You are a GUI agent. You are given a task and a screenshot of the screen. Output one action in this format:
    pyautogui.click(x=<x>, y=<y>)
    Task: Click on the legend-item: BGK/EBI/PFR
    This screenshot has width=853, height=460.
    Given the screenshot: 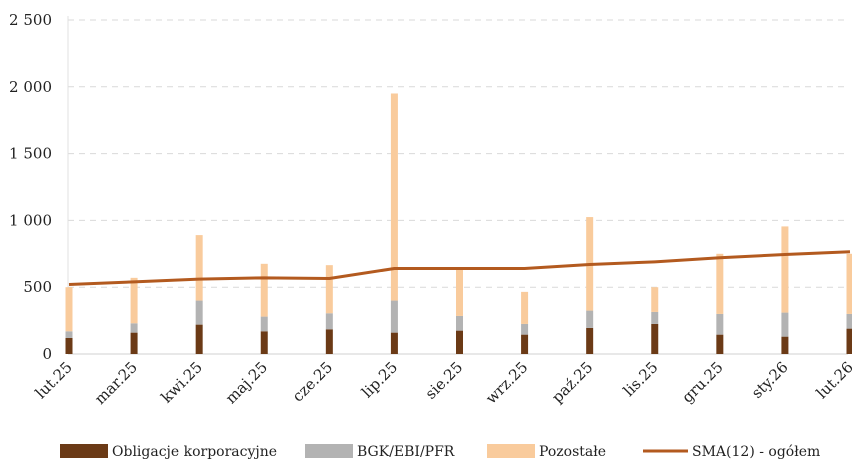 What is the action you would take?
    pyautogui.click(x=380, y=452)
    